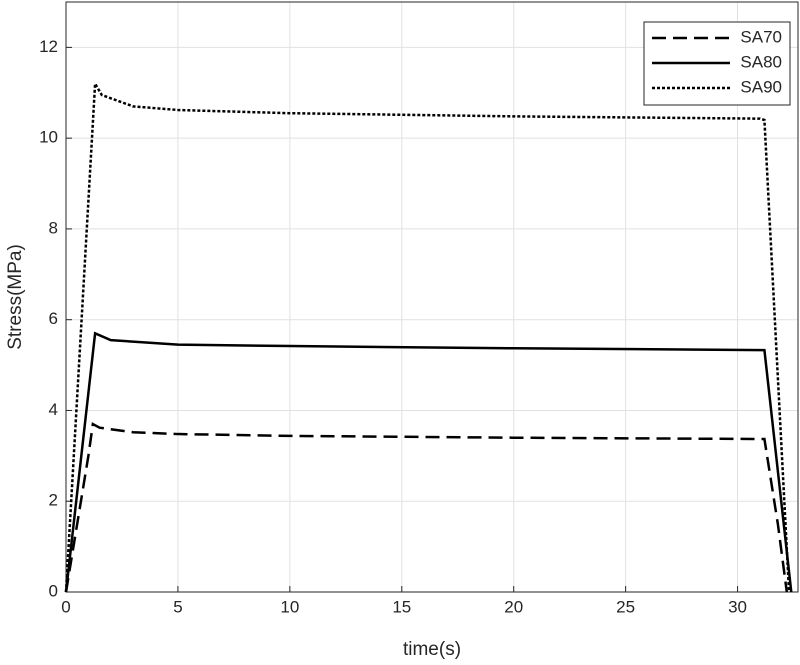  I want to click on y-tick-label: 12, so click(48, 46).